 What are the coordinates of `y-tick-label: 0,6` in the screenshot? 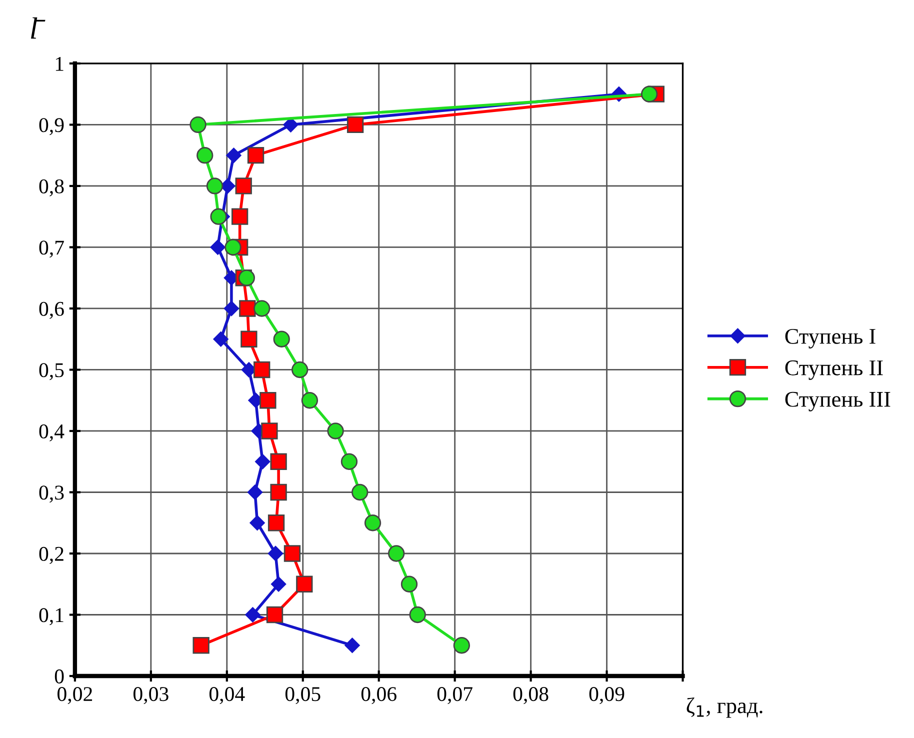 It's located at (51, 310).